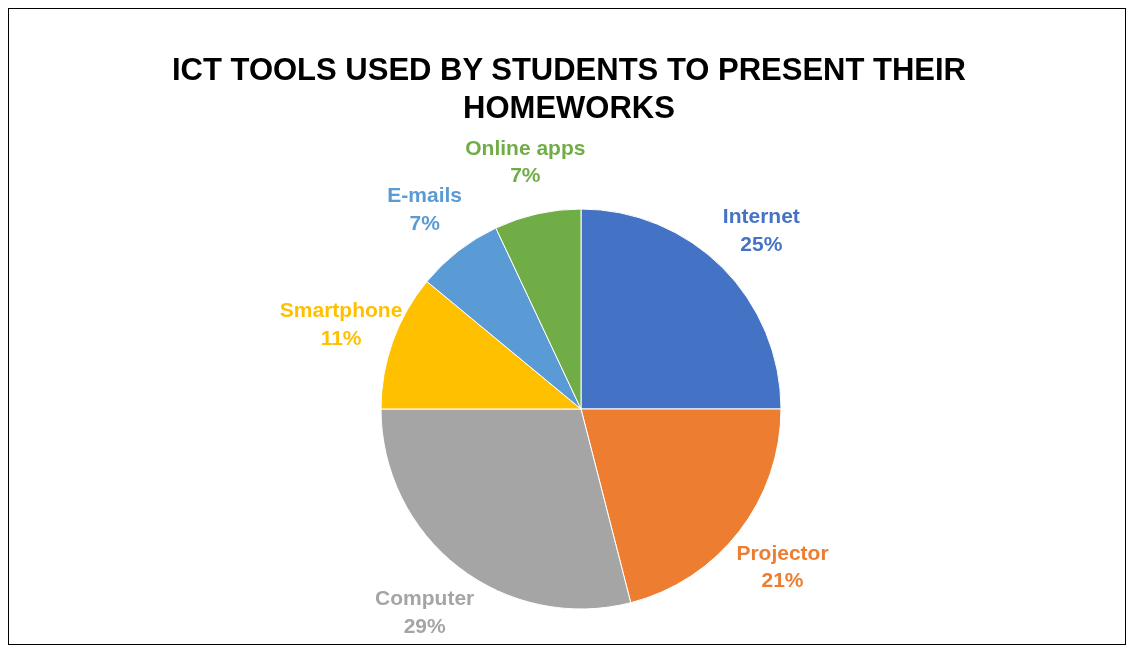 Image resolution: width=1134 pixels, height=653 pixels. I want to click on data-label: 11%, so click(341, 337).